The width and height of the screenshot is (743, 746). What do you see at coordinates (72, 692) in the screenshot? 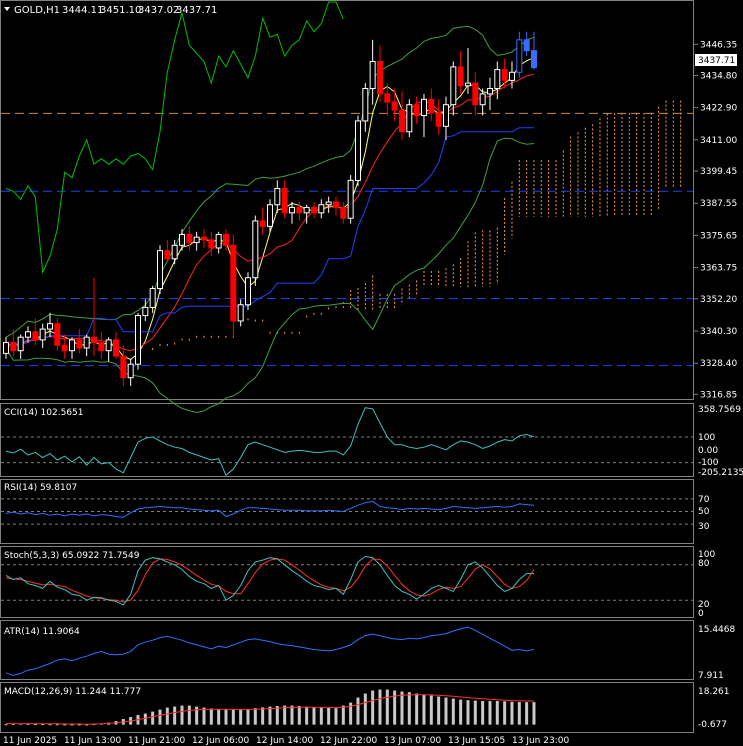
I see `macd-label: MACD(12,26,9) 11.244 11.777` at bounding box center [72, 692].